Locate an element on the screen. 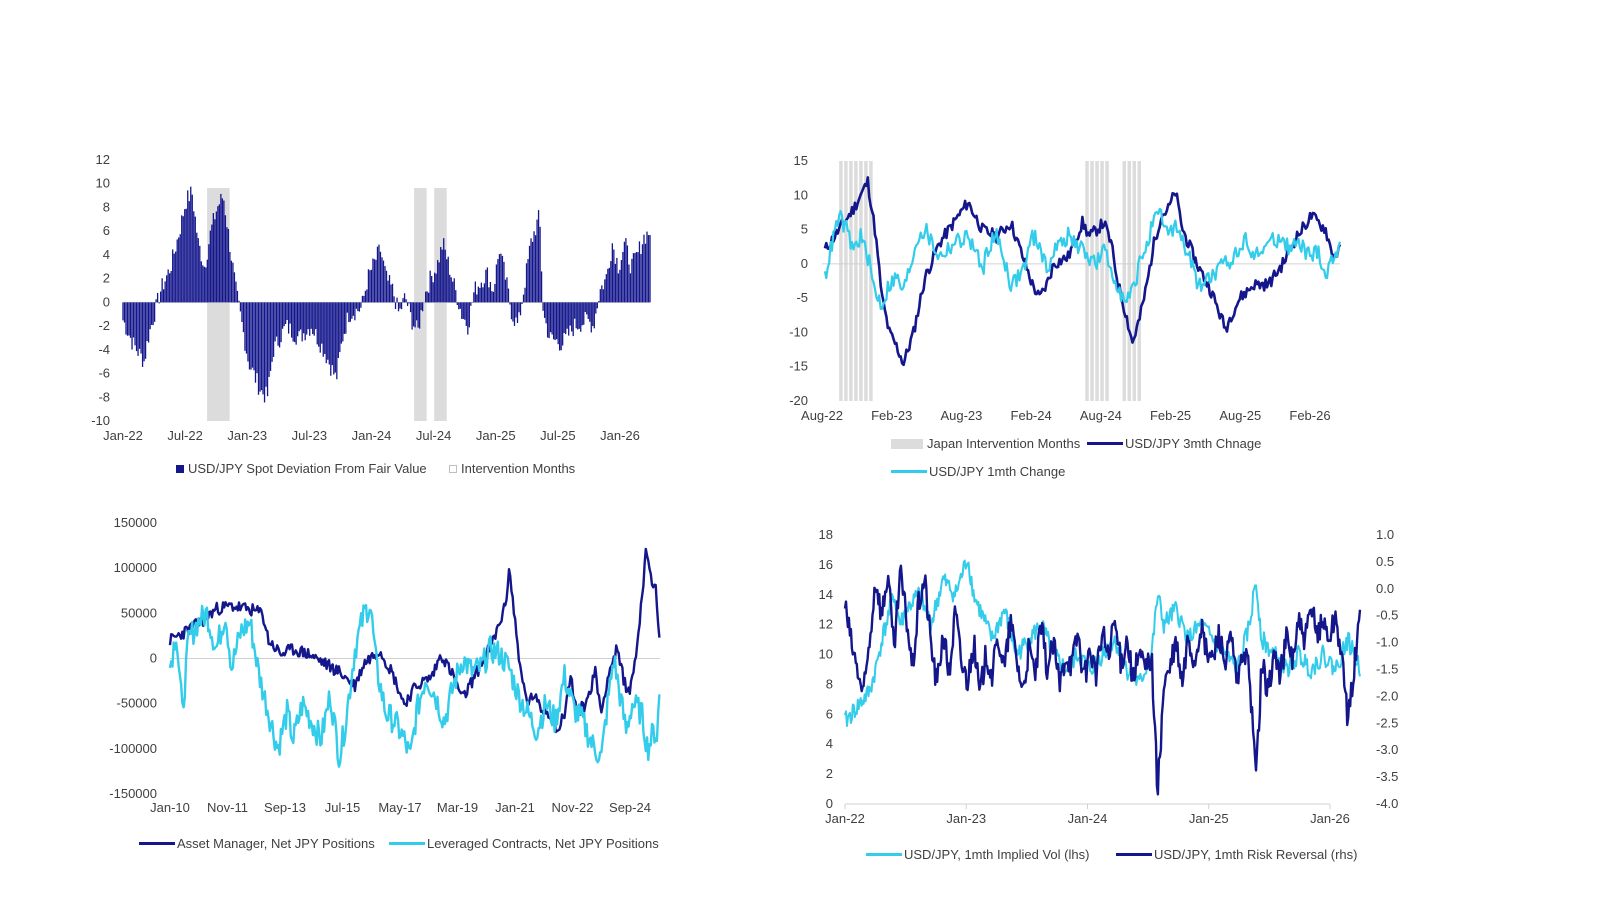 The width and height of the screenshot is (1600, 900). legend-label-1mth-change: USD/JPY 1mth Change is located at coordinates (997, 471).